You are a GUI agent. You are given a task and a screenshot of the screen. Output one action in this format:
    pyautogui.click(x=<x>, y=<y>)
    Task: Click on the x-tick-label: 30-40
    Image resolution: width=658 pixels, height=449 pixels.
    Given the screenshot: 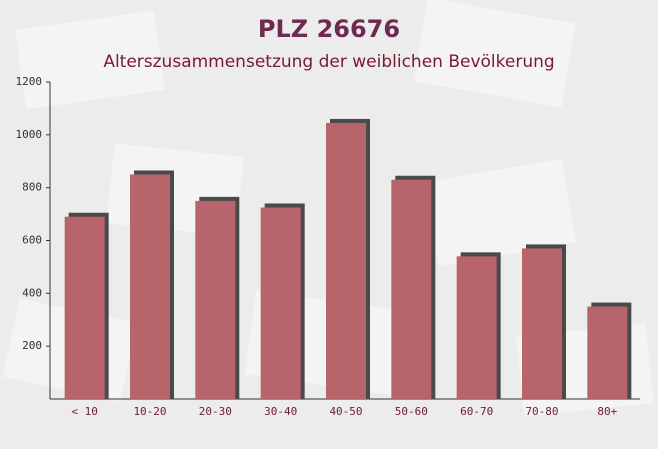 What is the action you would take?
    pyautogui.click(x=280, y=411)
    